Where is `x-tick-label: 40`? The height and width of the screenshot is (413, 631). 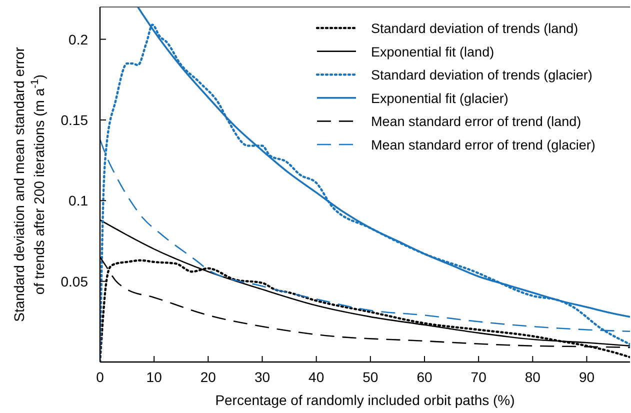
x-tick-label: 40 is located at coordinates (316, 377).